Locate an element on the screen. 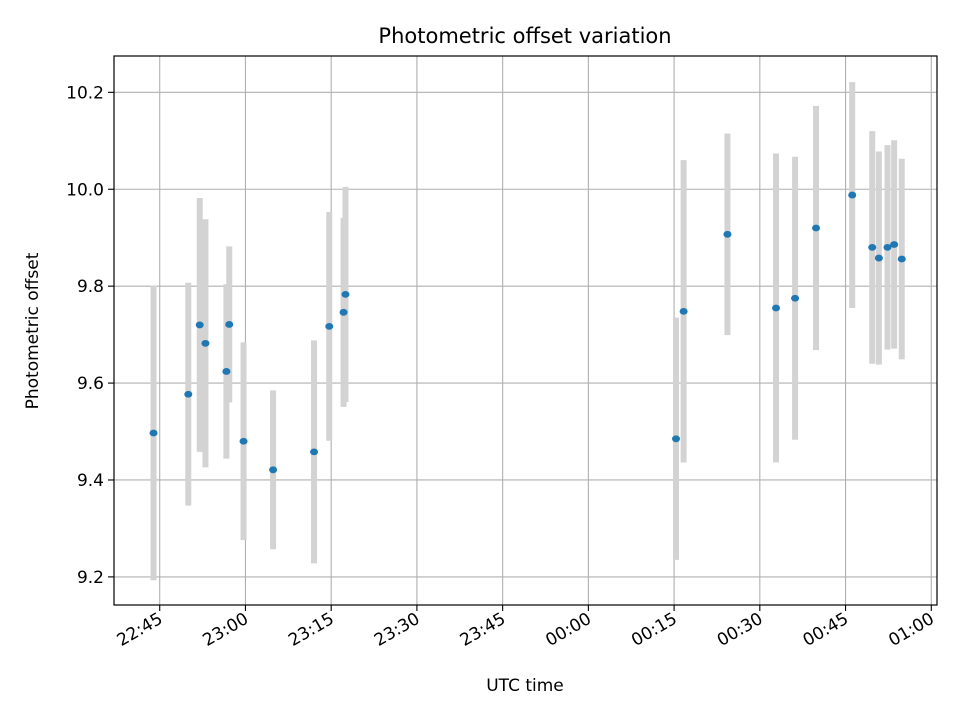 Image resolution: width=960 pixels, height=720 pixels. x-tick-label: 01:00 is located at coordinates (911, 630).